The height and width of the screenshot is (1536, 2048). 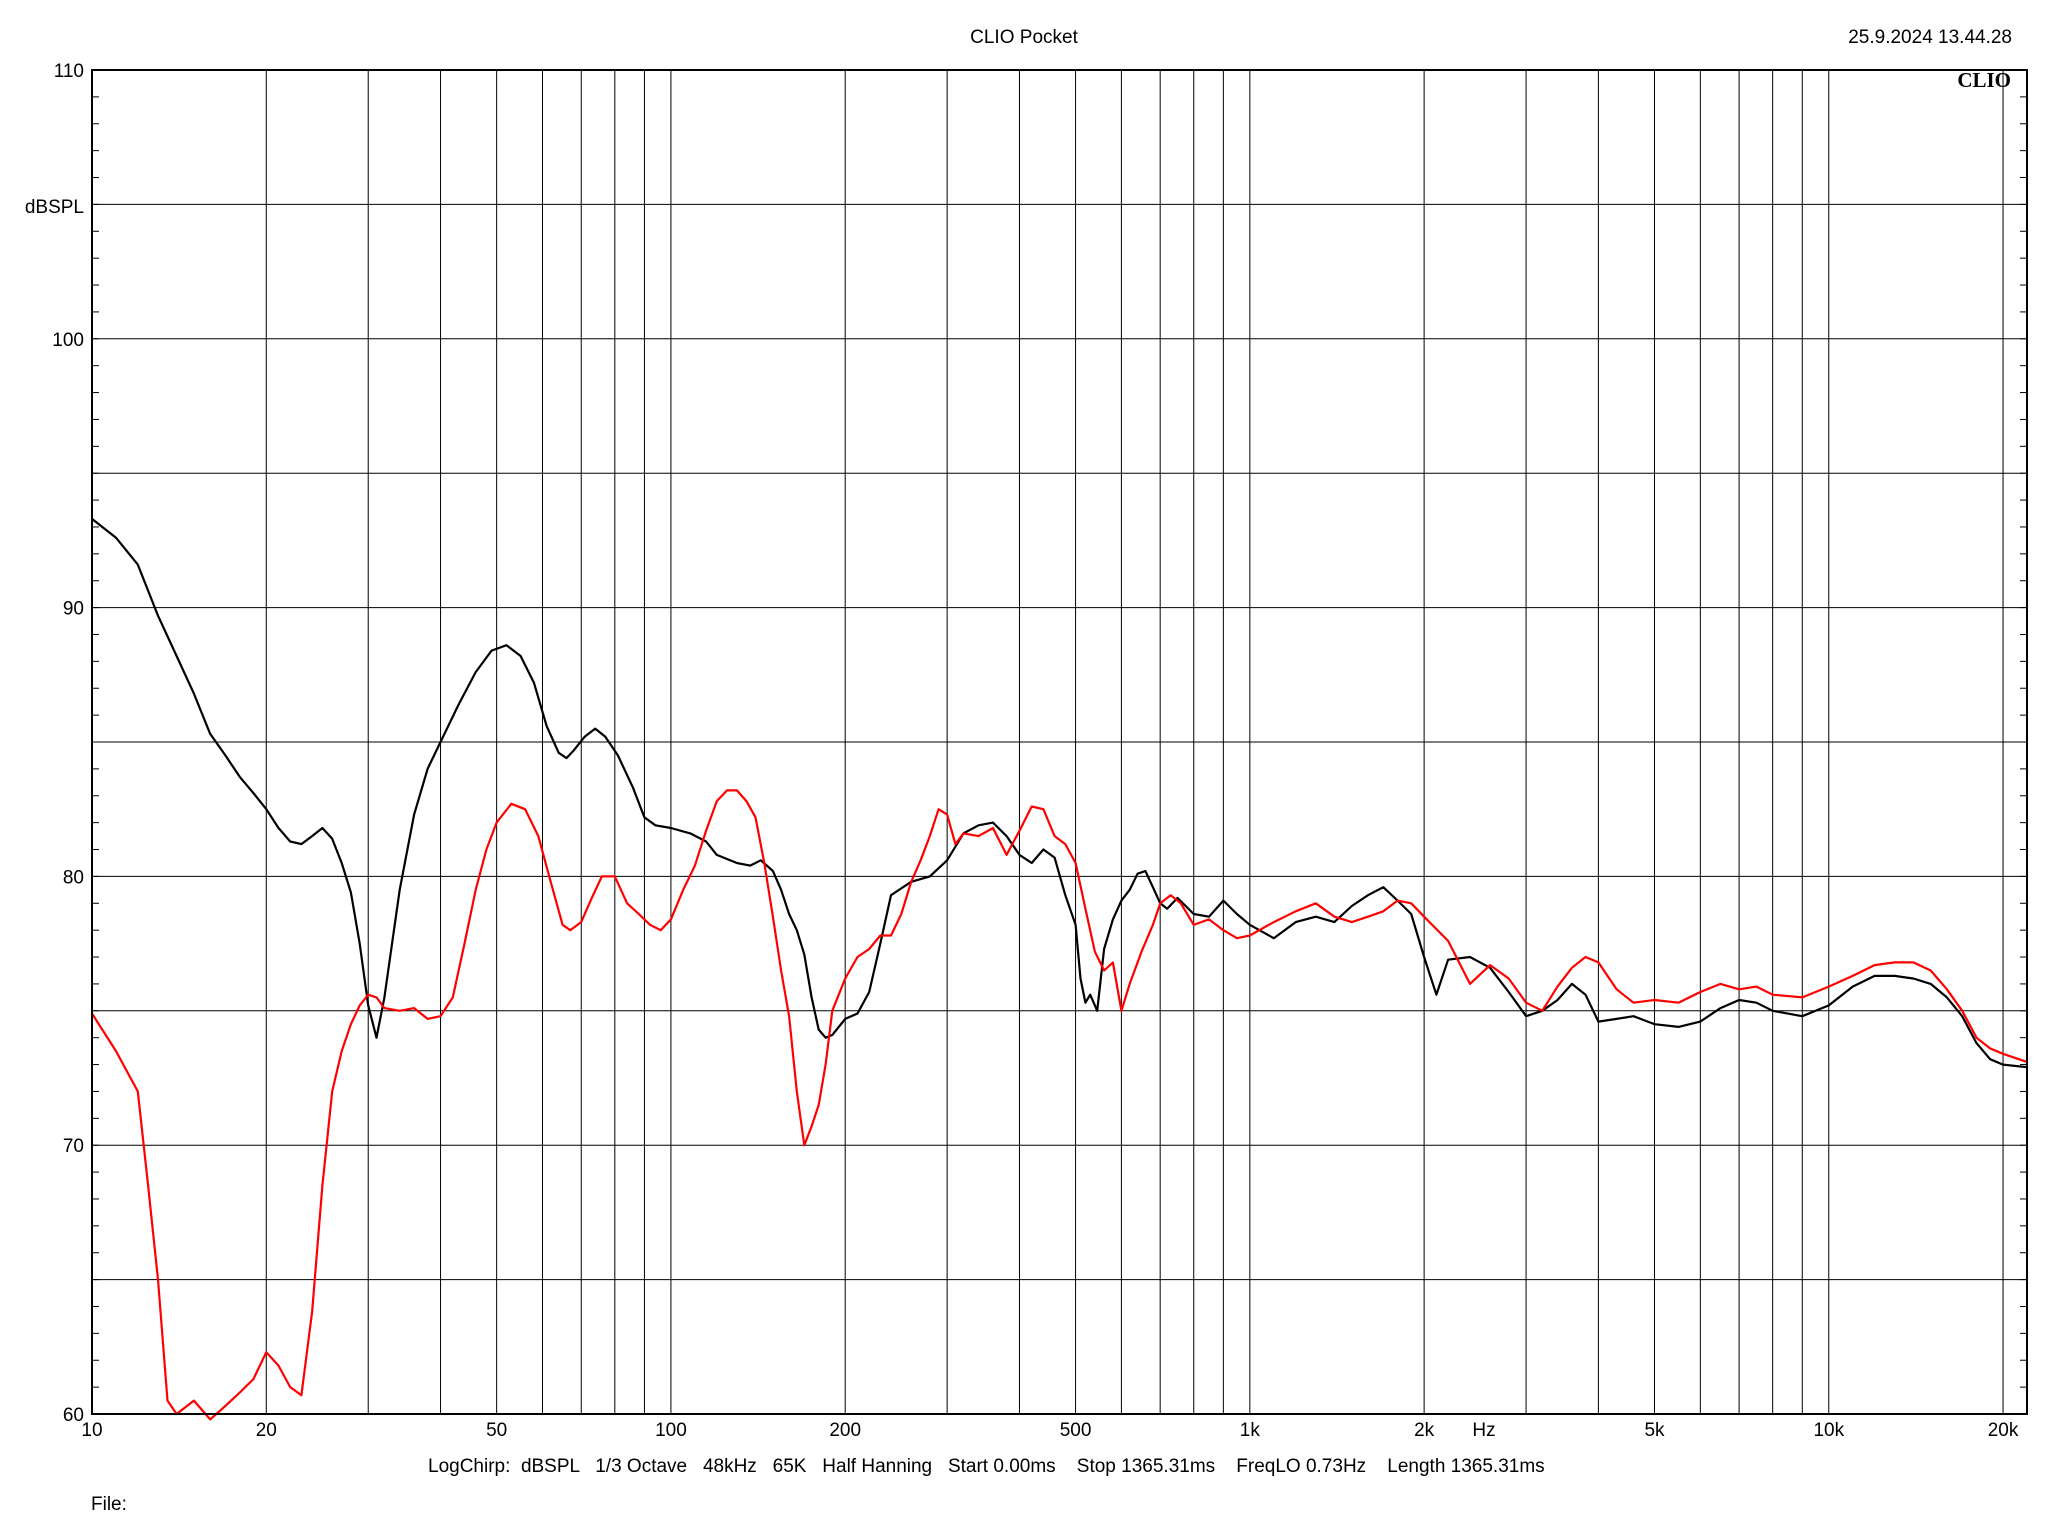 I want to click on clio-logo: CLIO, so click(x=1984, y=80).